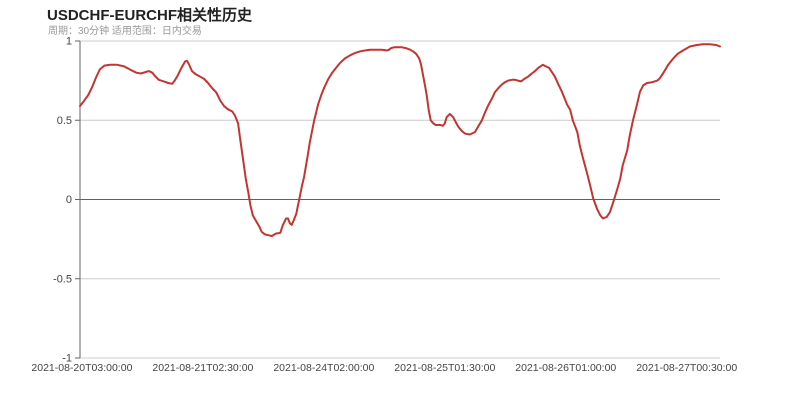  I want to click on chart-subtitle: 周期：30分钟 适用范围：日内交易, so click(125, 31).